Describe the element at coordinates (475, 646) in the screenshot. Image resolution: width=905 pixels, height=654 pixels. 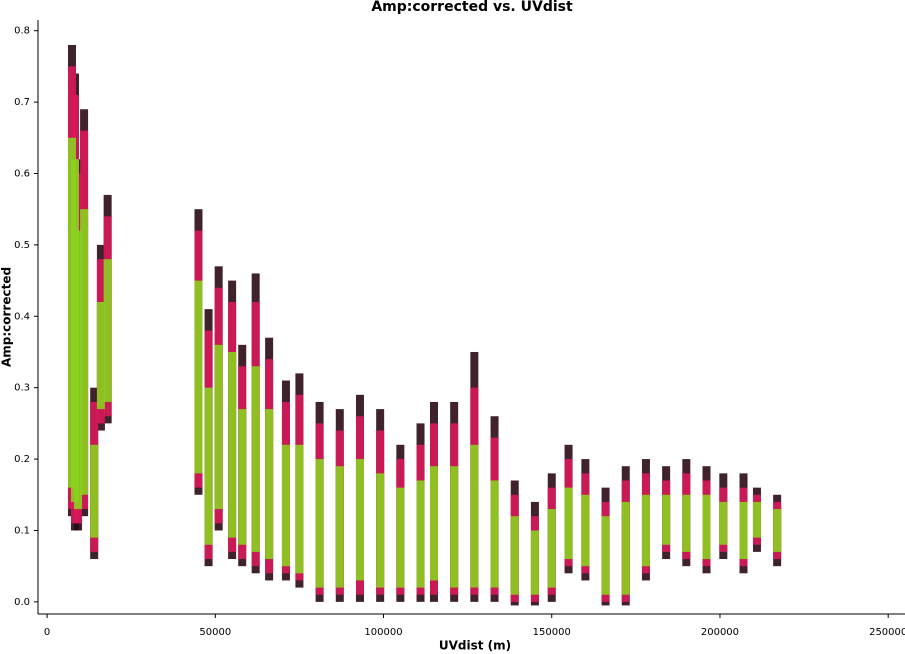
I see `x-axis-label: UVdist (m)` at that location.